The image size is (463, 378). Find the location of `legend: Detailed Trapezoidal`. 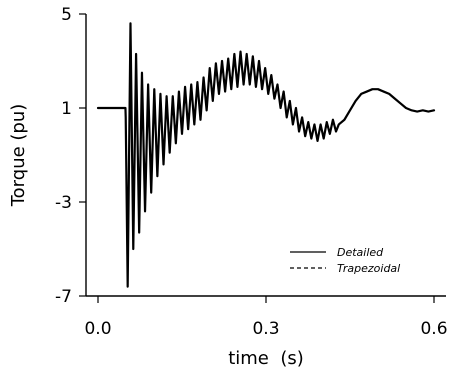

legend: Detailed Trapezoidal is located at coordinates (345, 260).